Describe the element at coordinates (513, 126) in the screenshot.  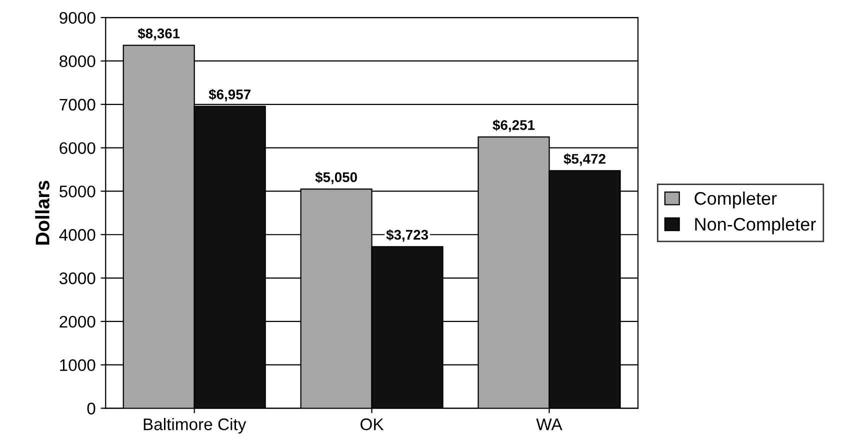
I see `data-label: $6,251` at that location.